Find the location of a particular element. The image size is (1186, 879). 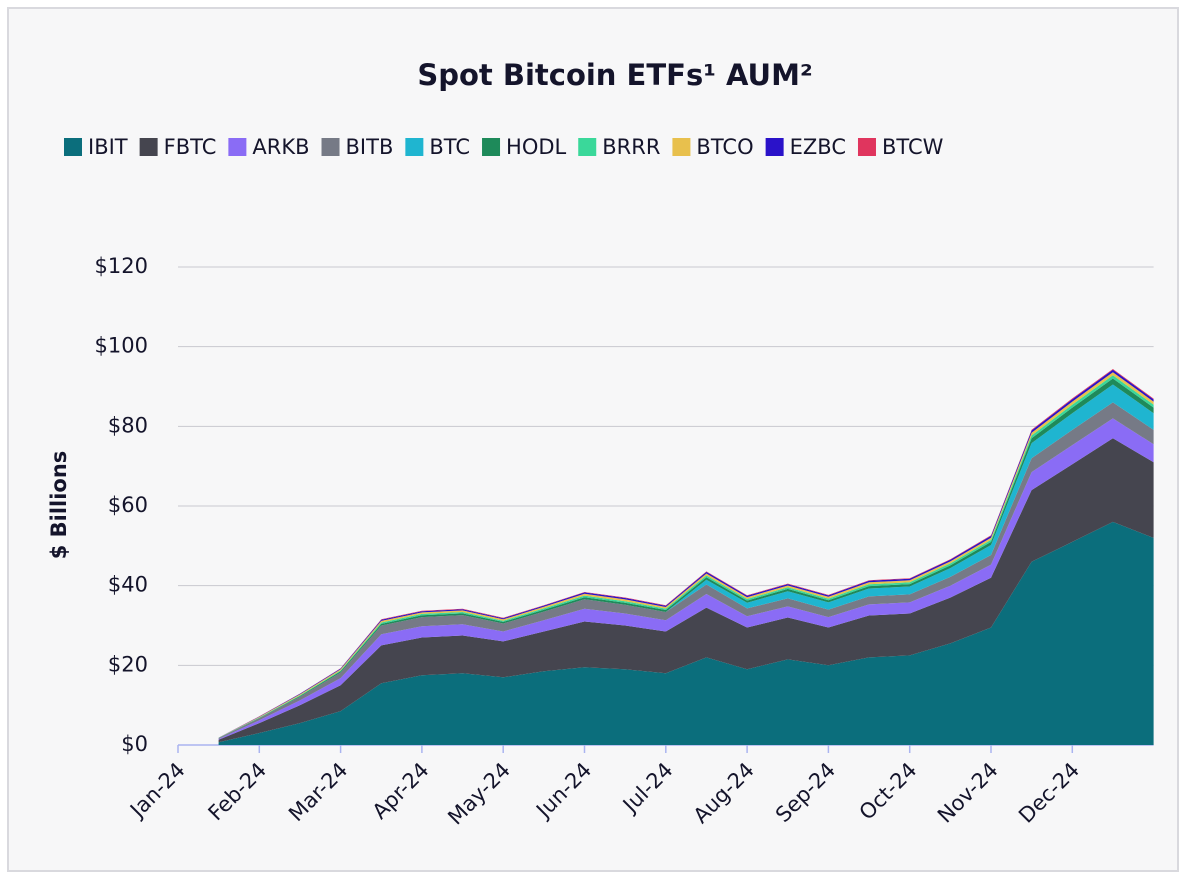

legend-label: FBTC is located at coordinates (190, 147).